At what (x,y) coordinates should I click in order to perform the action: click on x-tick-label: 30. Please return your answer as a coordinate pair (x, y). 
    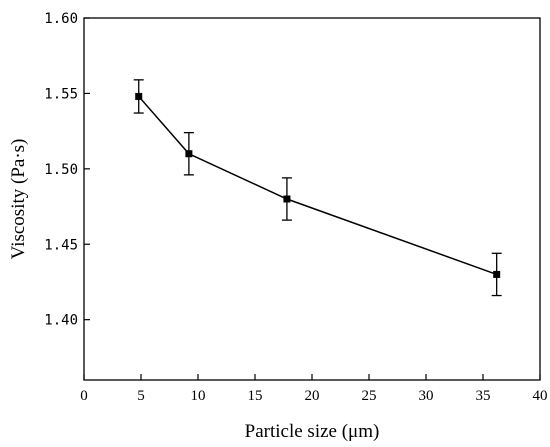
    Looking at the image, I should click on (426, 396).